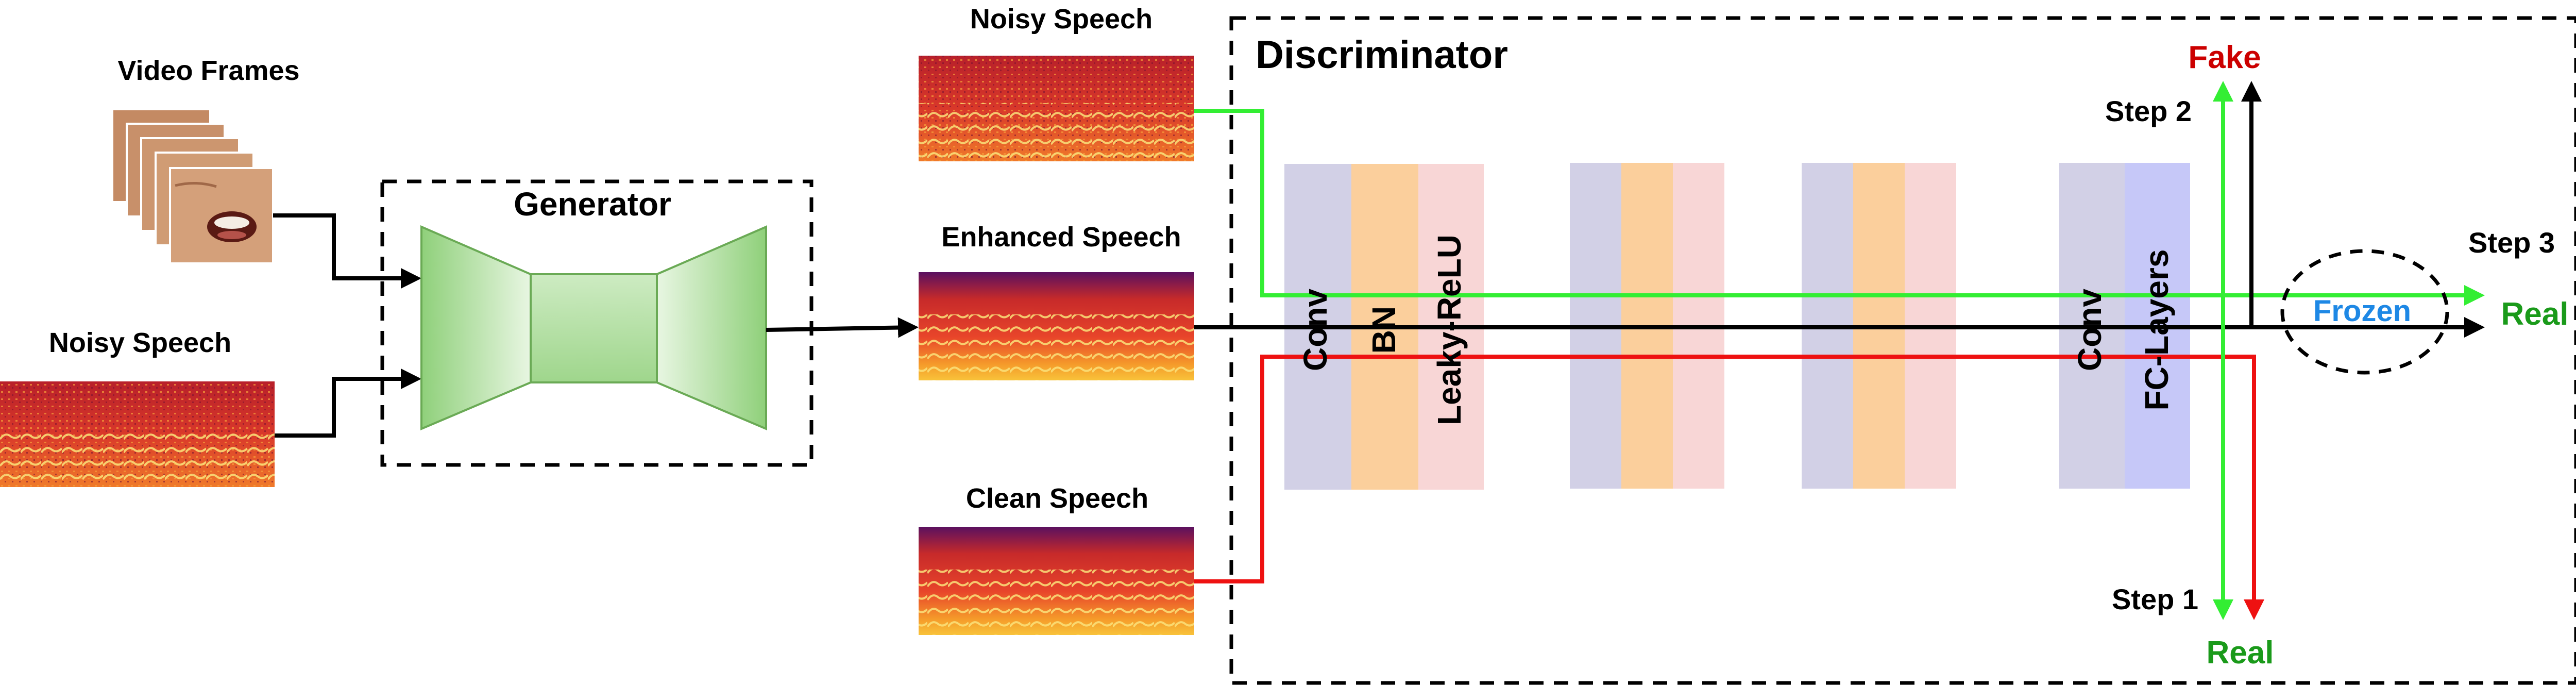 Image resolution: width=2576 pixels, height=685 pixels. What do you see at coordinates (593, 328) in the screenshot?
I see `generator-network-shape` at bounding box center [593, 328].